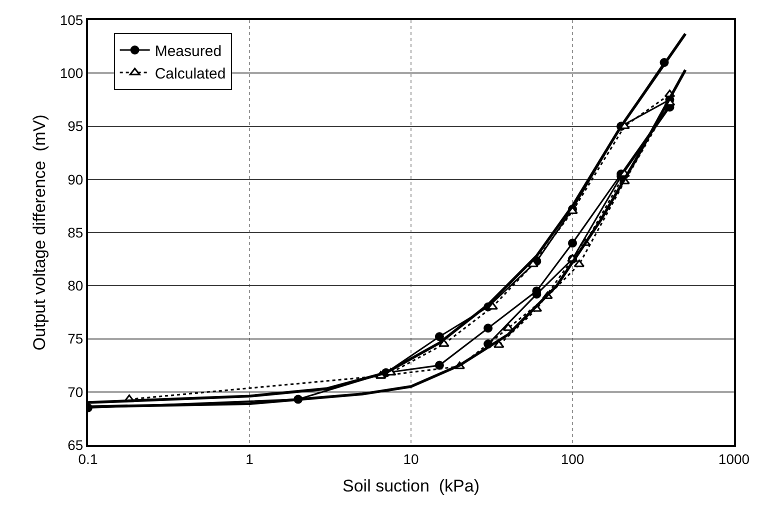 This screenshot has height=517, width=762. Describe the element at coordinates (76, 232) in the screenshot. I see `y-tick-label: 85` at that location.